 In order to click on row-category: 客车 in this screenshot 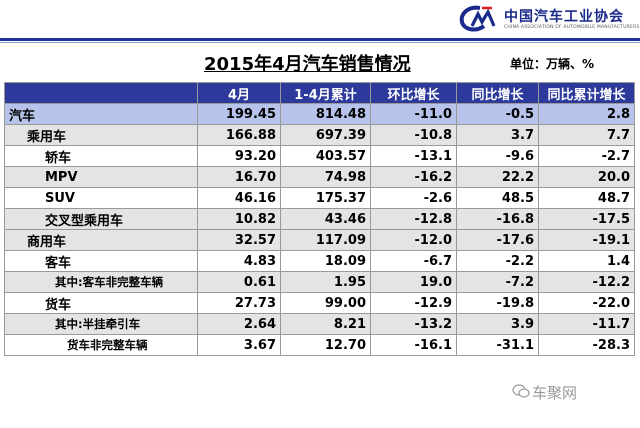, I will do `click(101, 261)`.